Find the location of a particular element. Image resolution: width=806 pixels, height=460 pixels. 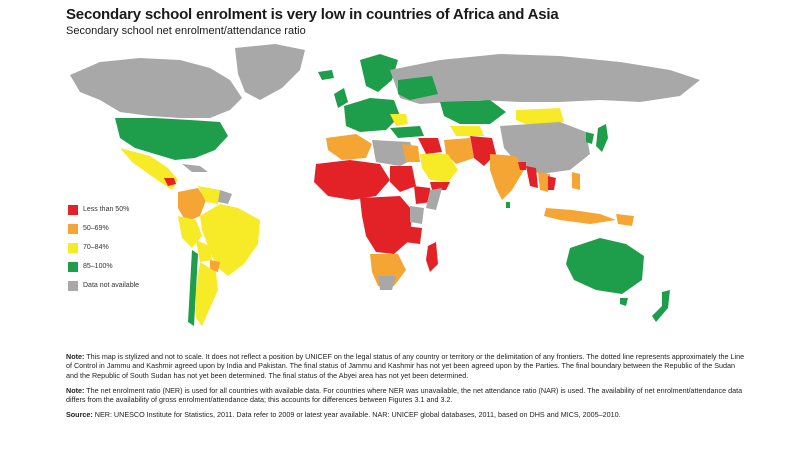

region-iceland is located at coordinates (326, 75).